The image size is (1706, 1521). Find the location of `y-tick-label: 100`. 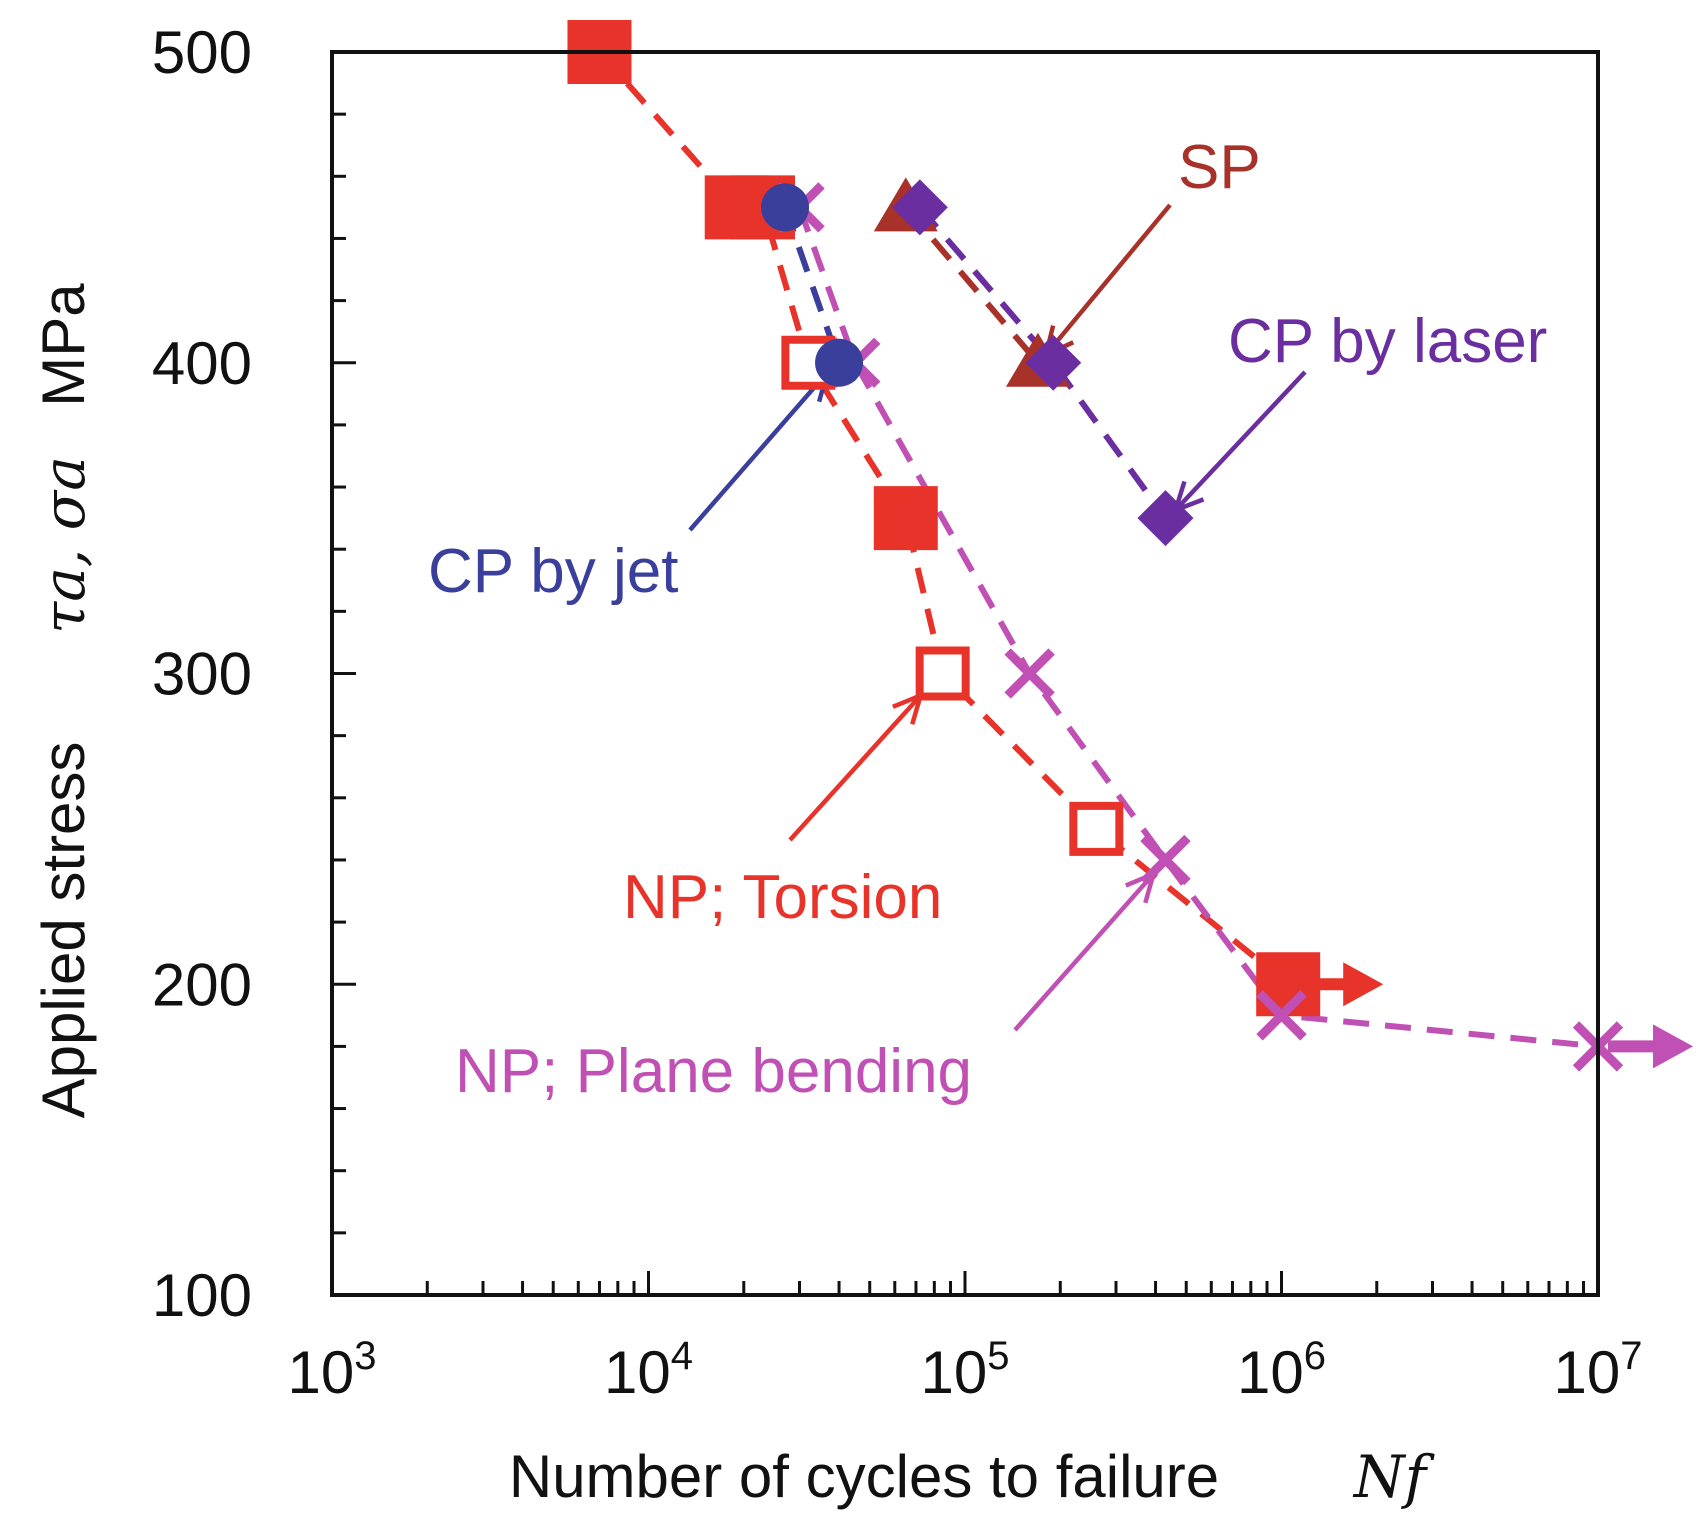

y-tick-label: 100 is located at coordinates (202, 1295).